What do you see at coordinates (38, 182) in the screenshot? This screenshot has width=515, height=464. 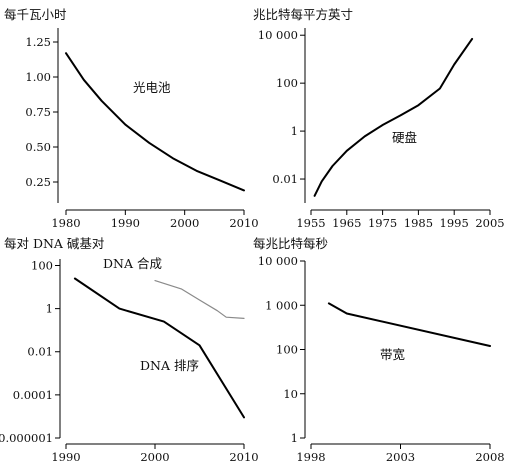 I see `y-tick-label: 0.25` at bounding box center [38, 182].